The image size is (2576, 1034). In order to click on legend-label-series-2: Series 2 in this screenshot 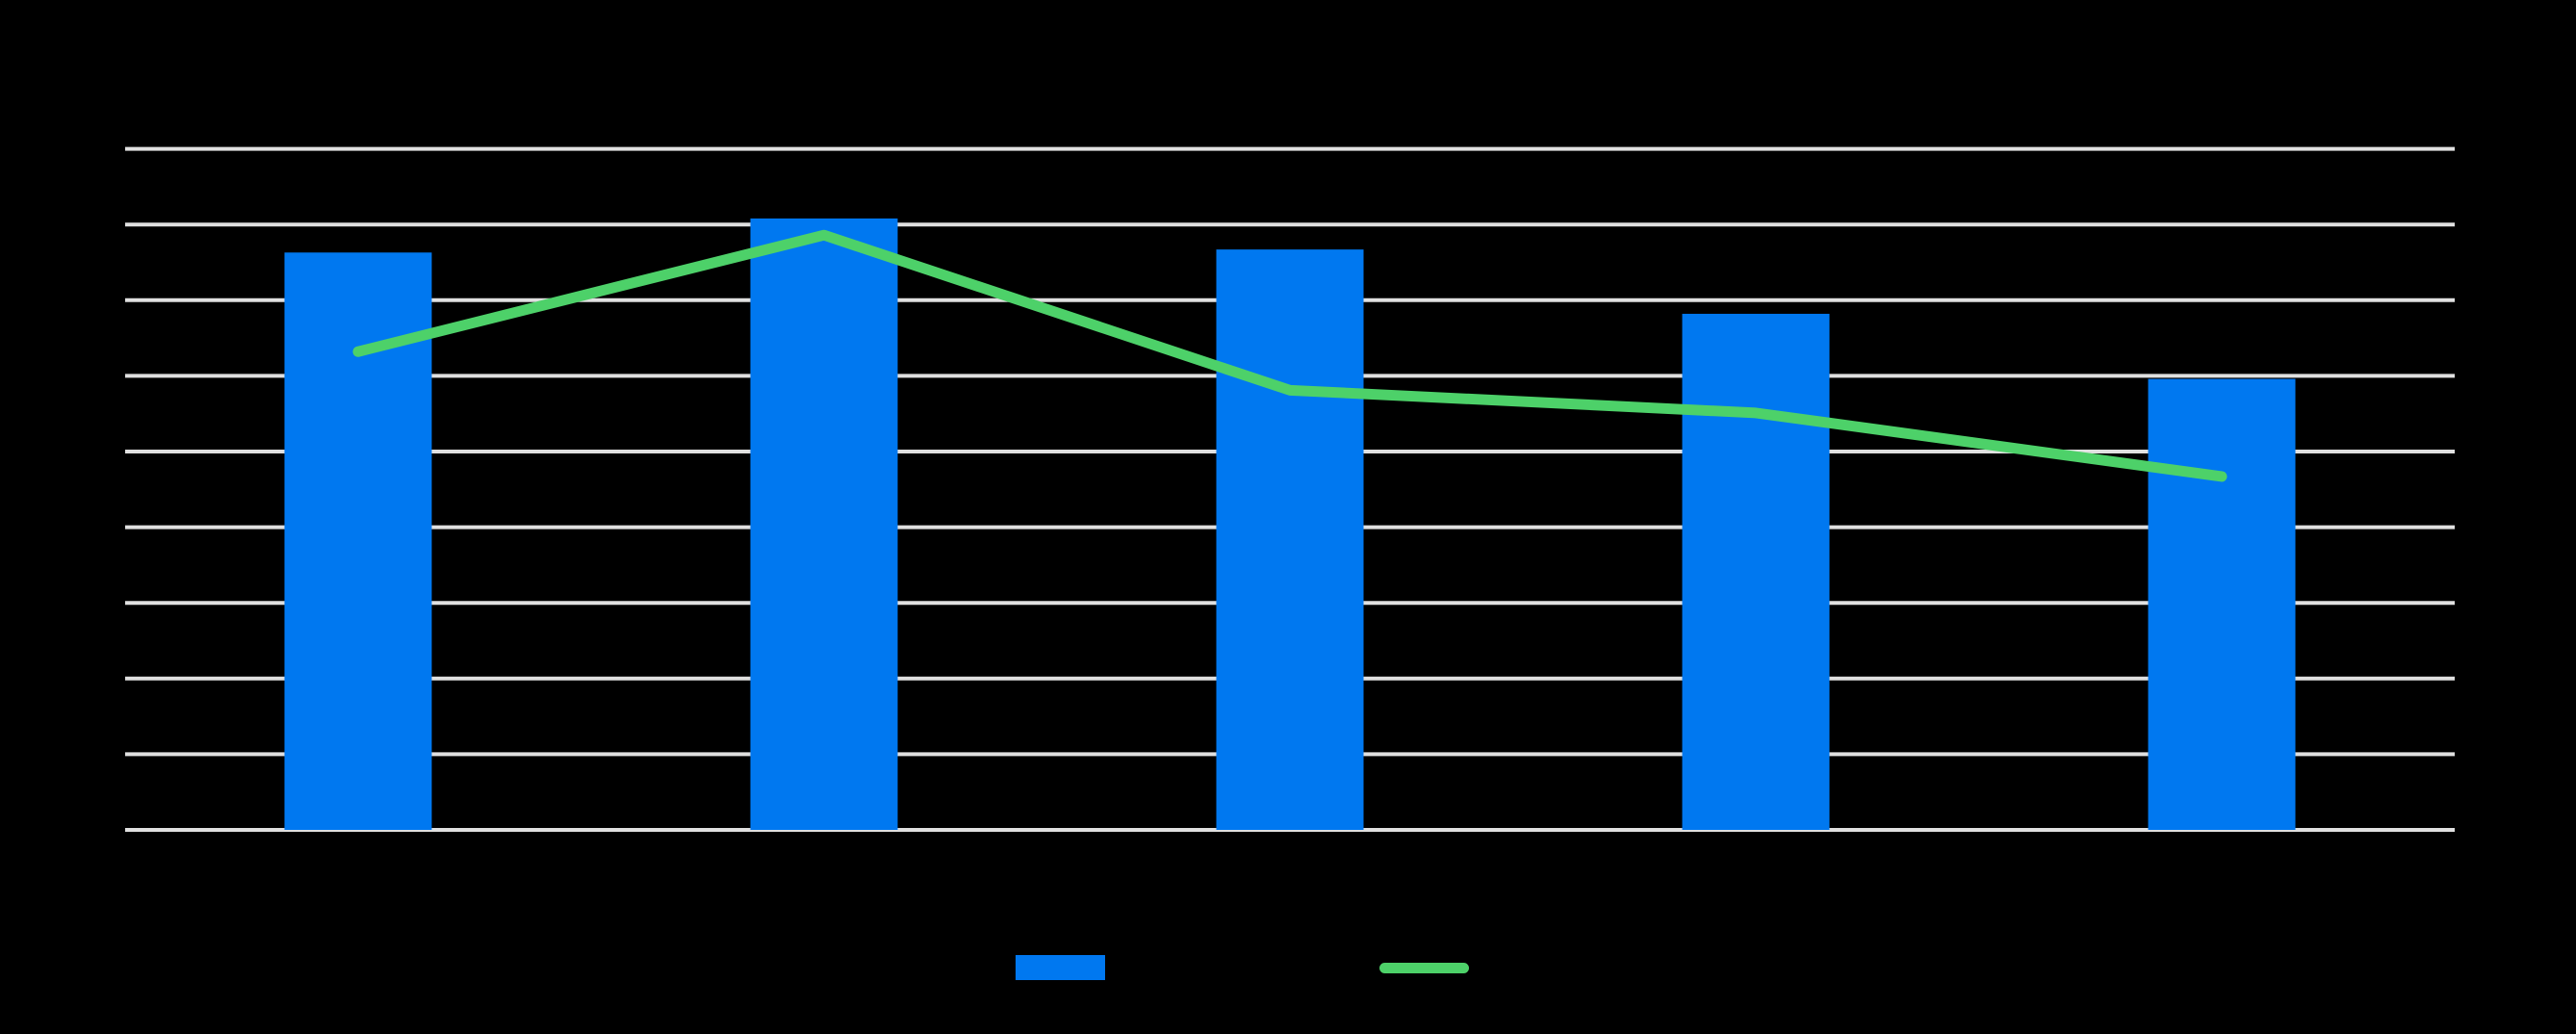, I will do `click(1521, 967)`.